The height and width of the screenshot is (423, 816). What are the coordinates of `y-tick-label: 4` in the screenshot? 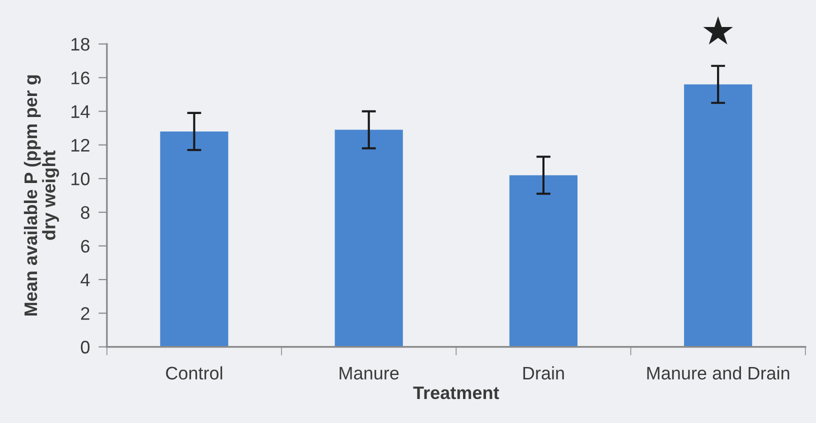 It's located at (85, 280).